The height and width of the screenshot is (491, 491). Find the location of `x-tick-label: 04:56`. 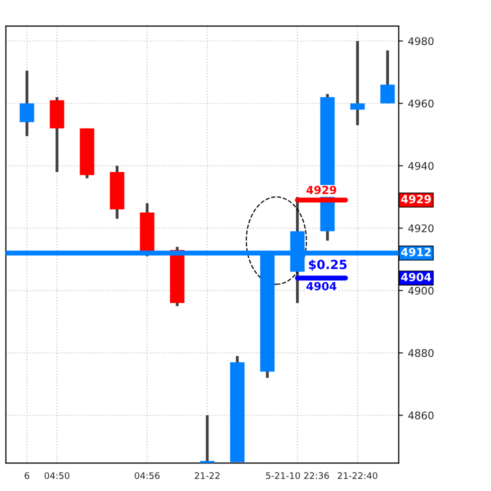

x-tick-label: 04:56 is located at coordinates (147, 476).